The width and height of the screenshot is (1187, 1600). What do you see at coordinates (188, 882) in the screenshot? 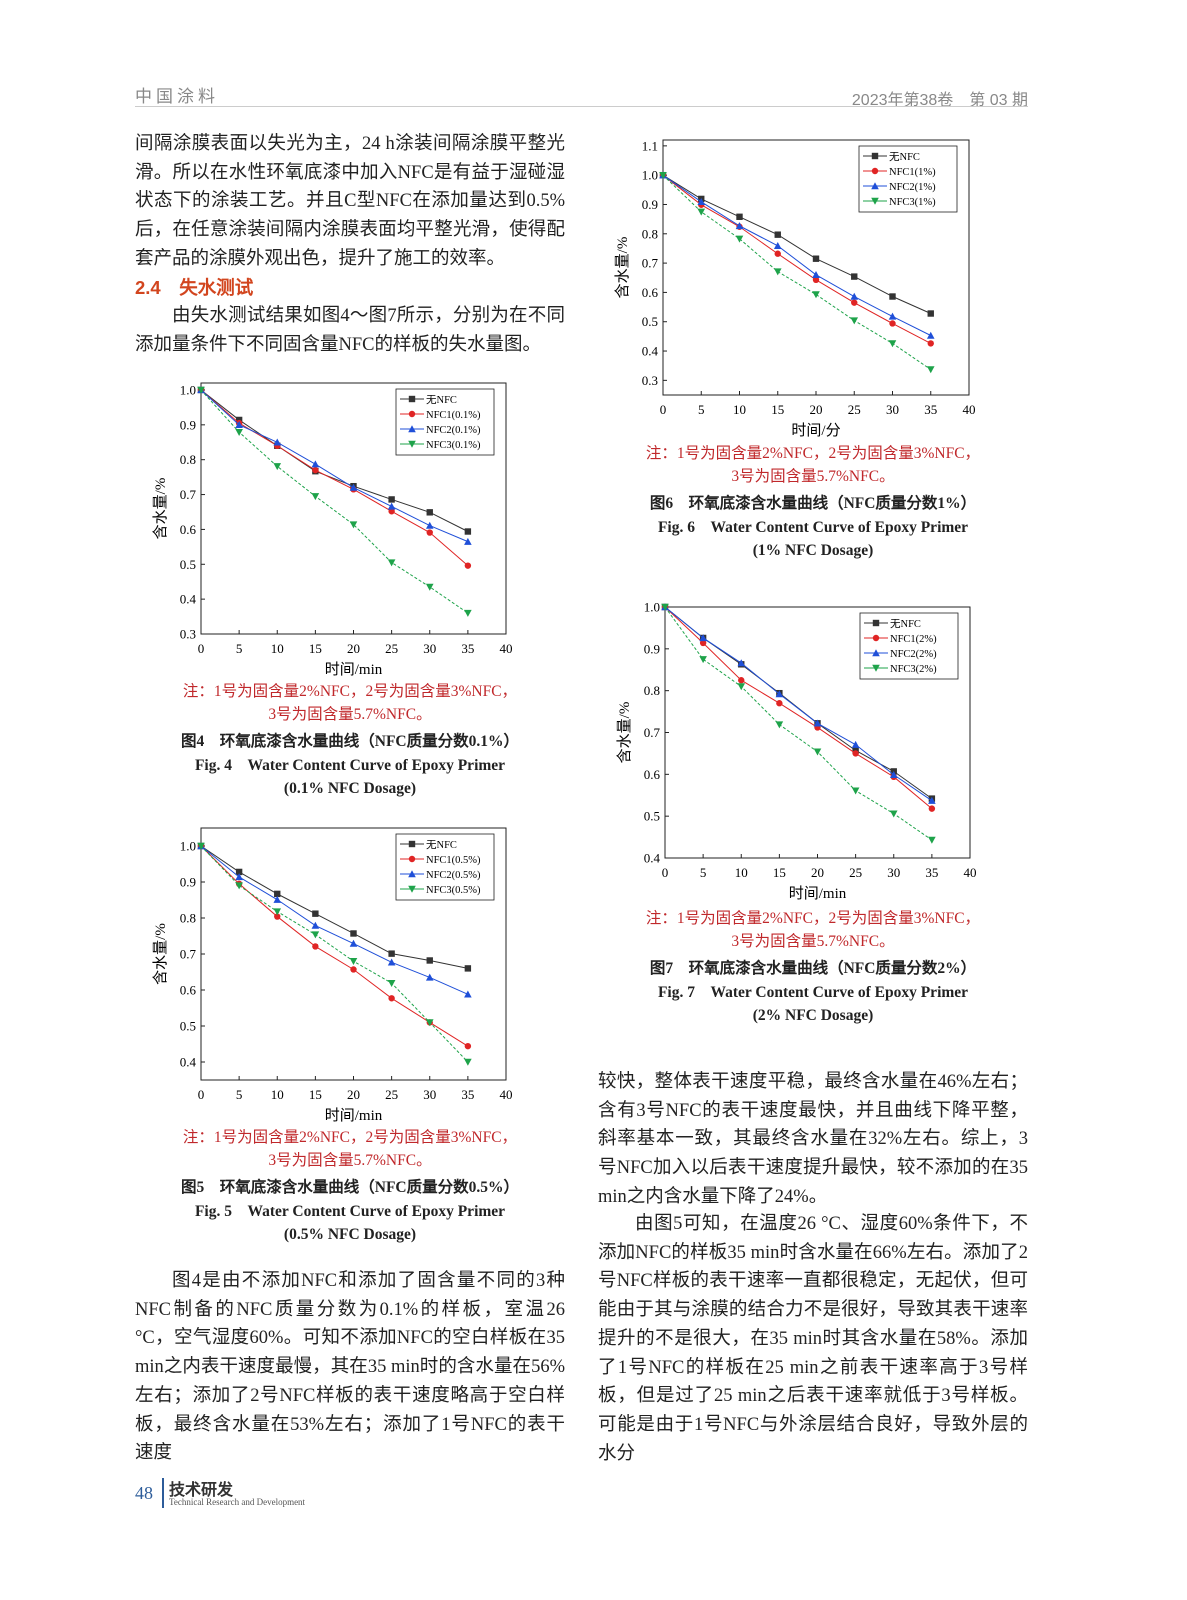
I see `y-tick-label: 0.9` at bounding box center [188, 882].